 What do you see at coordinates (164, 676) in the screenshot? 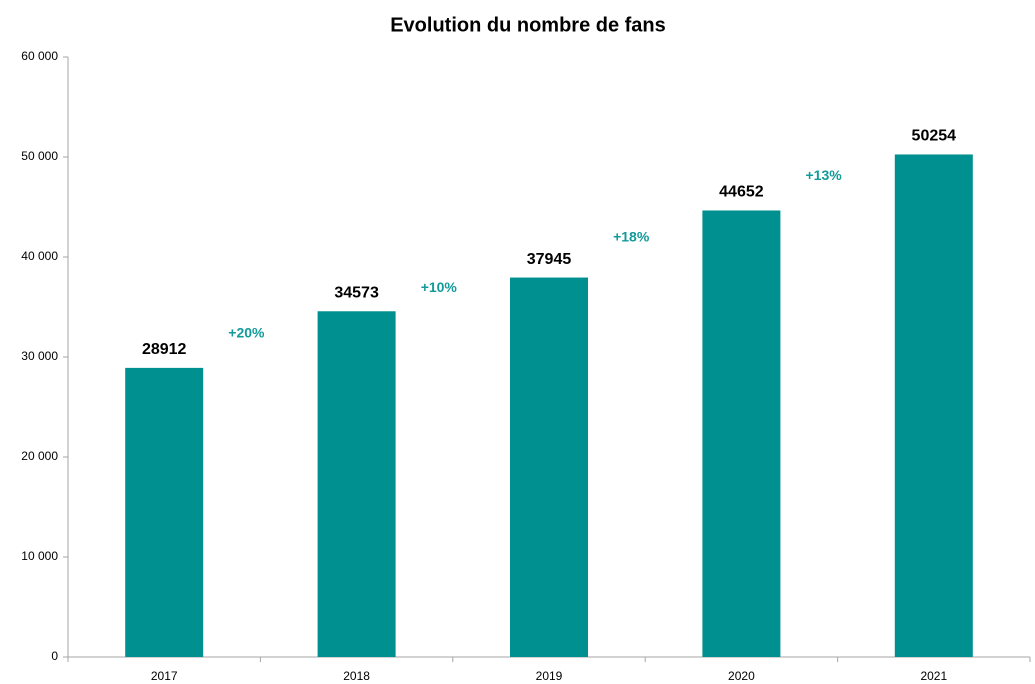
I see `x-tick-label: 2017` at bounding box center [164, 676].